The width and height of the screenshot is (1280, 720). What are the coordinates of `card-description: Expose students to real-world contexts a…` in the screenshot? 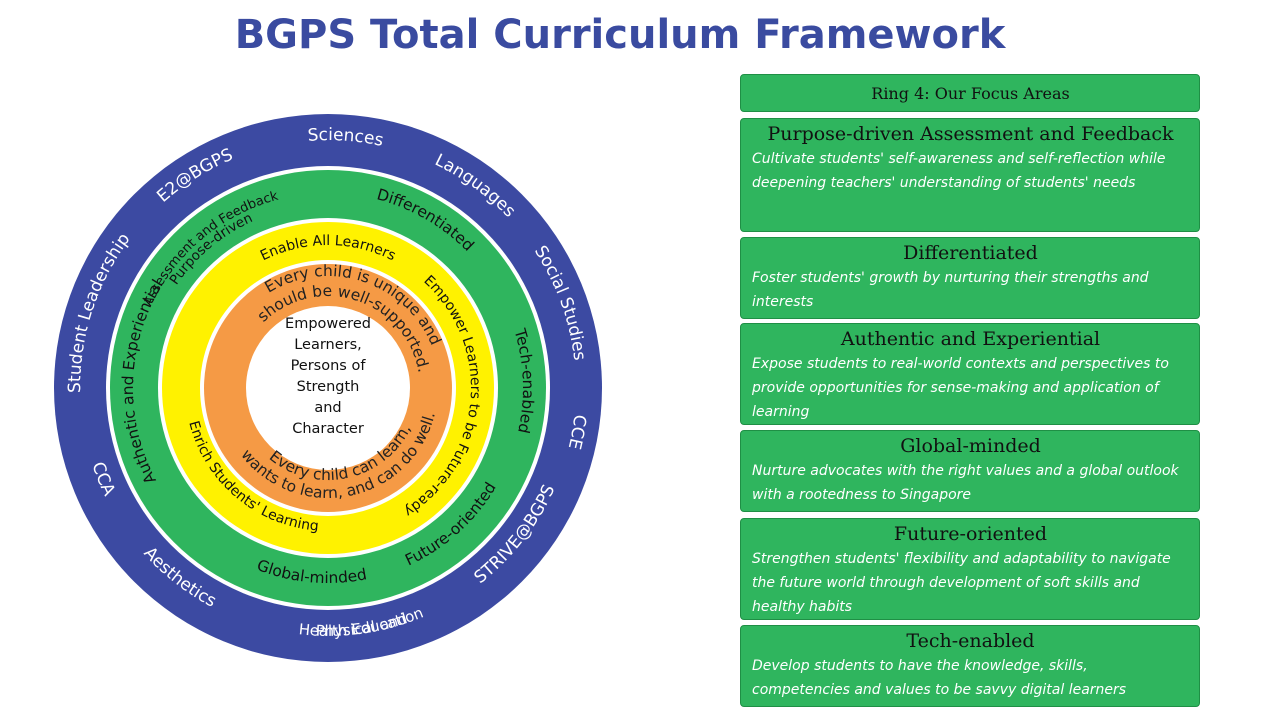 It's located at (960, 388).